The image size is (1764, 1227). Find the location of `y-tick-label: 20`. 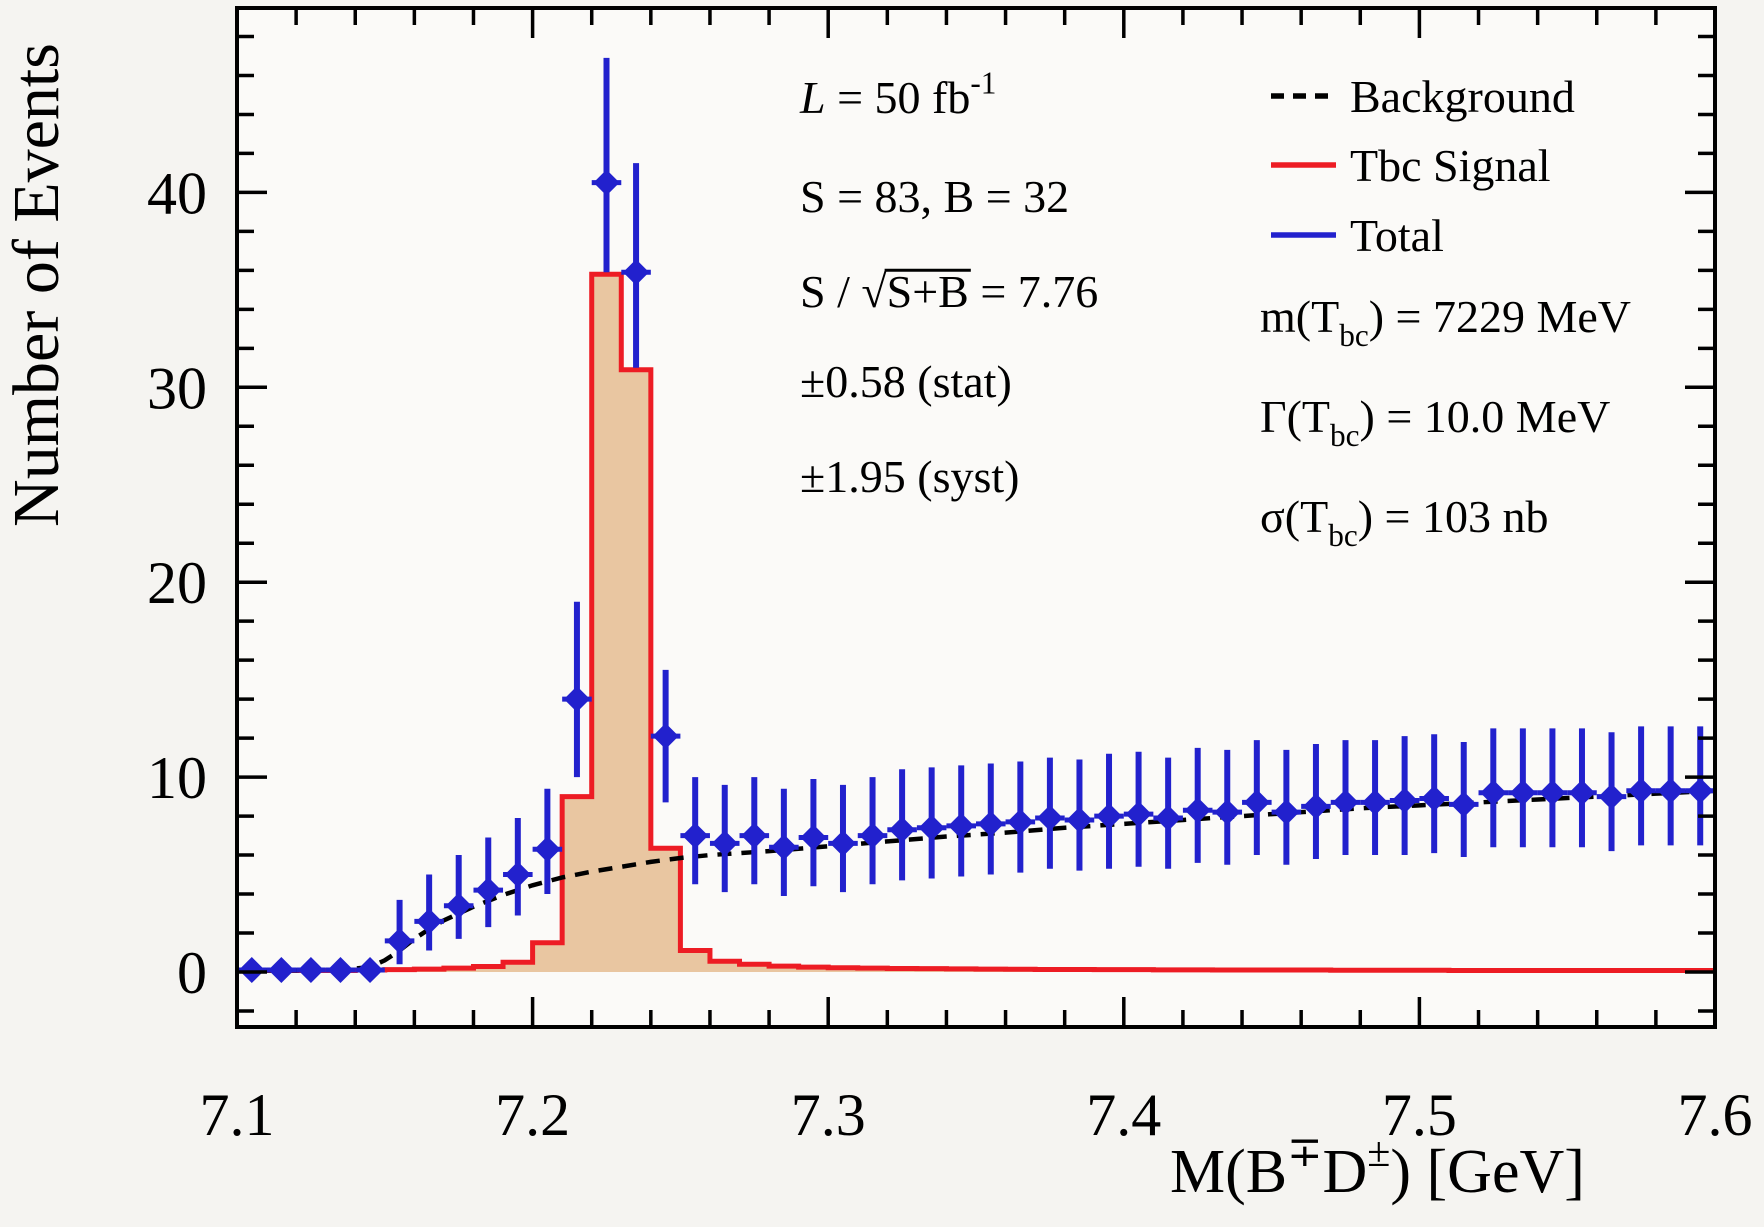

y-tick-label: 20 is located at coordinates (177, 583).